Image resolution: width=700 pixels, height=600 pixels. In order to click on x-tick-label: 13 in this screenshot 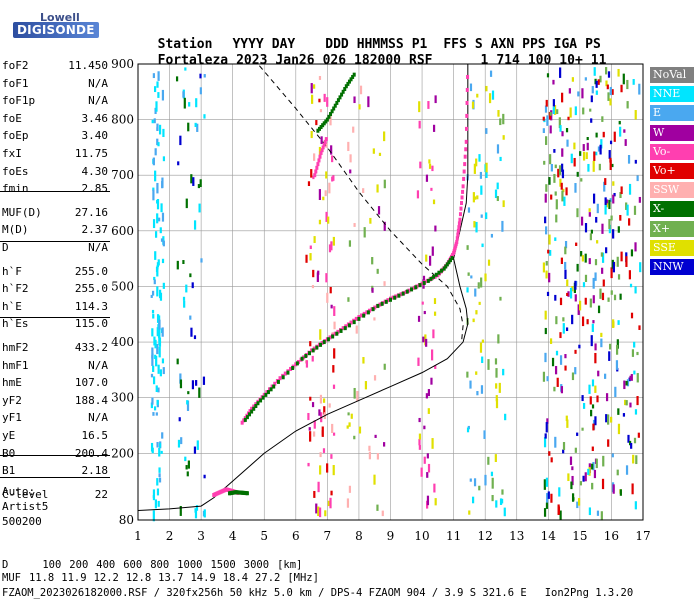, I will do `click(516, 536)`.